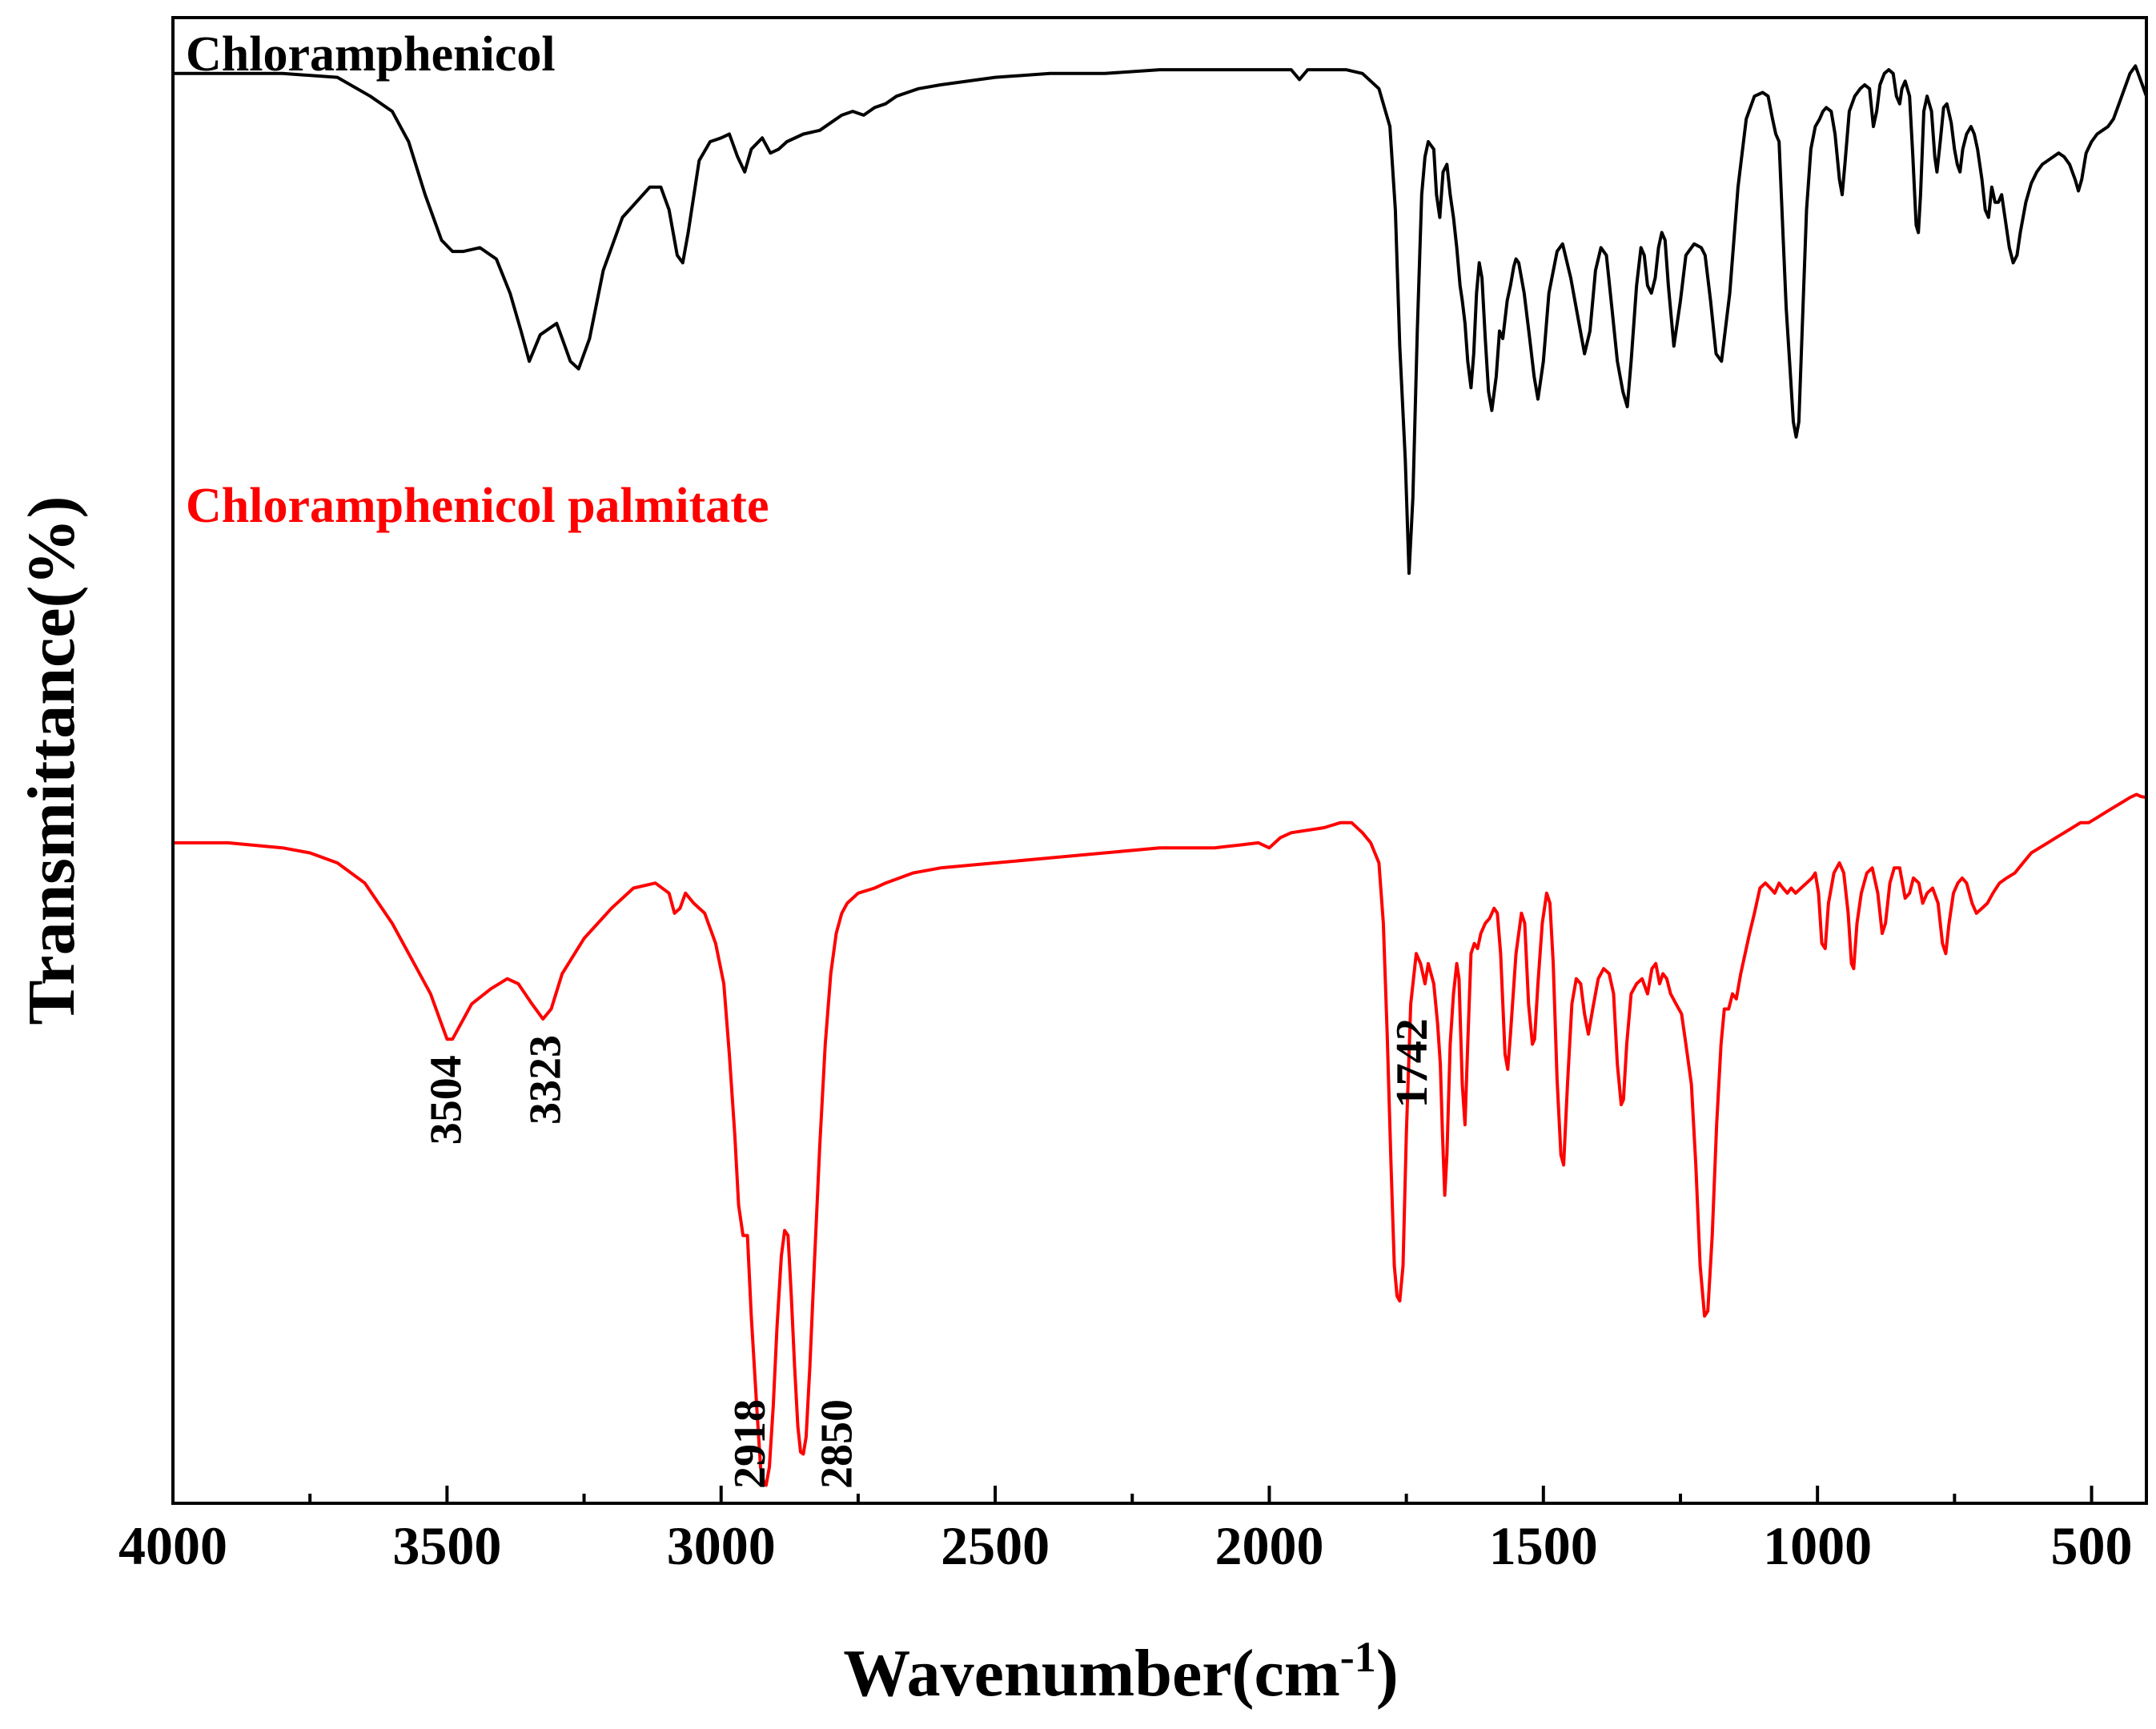  I want to click on peak-label-1742: 1742, so click(1412, 1063).